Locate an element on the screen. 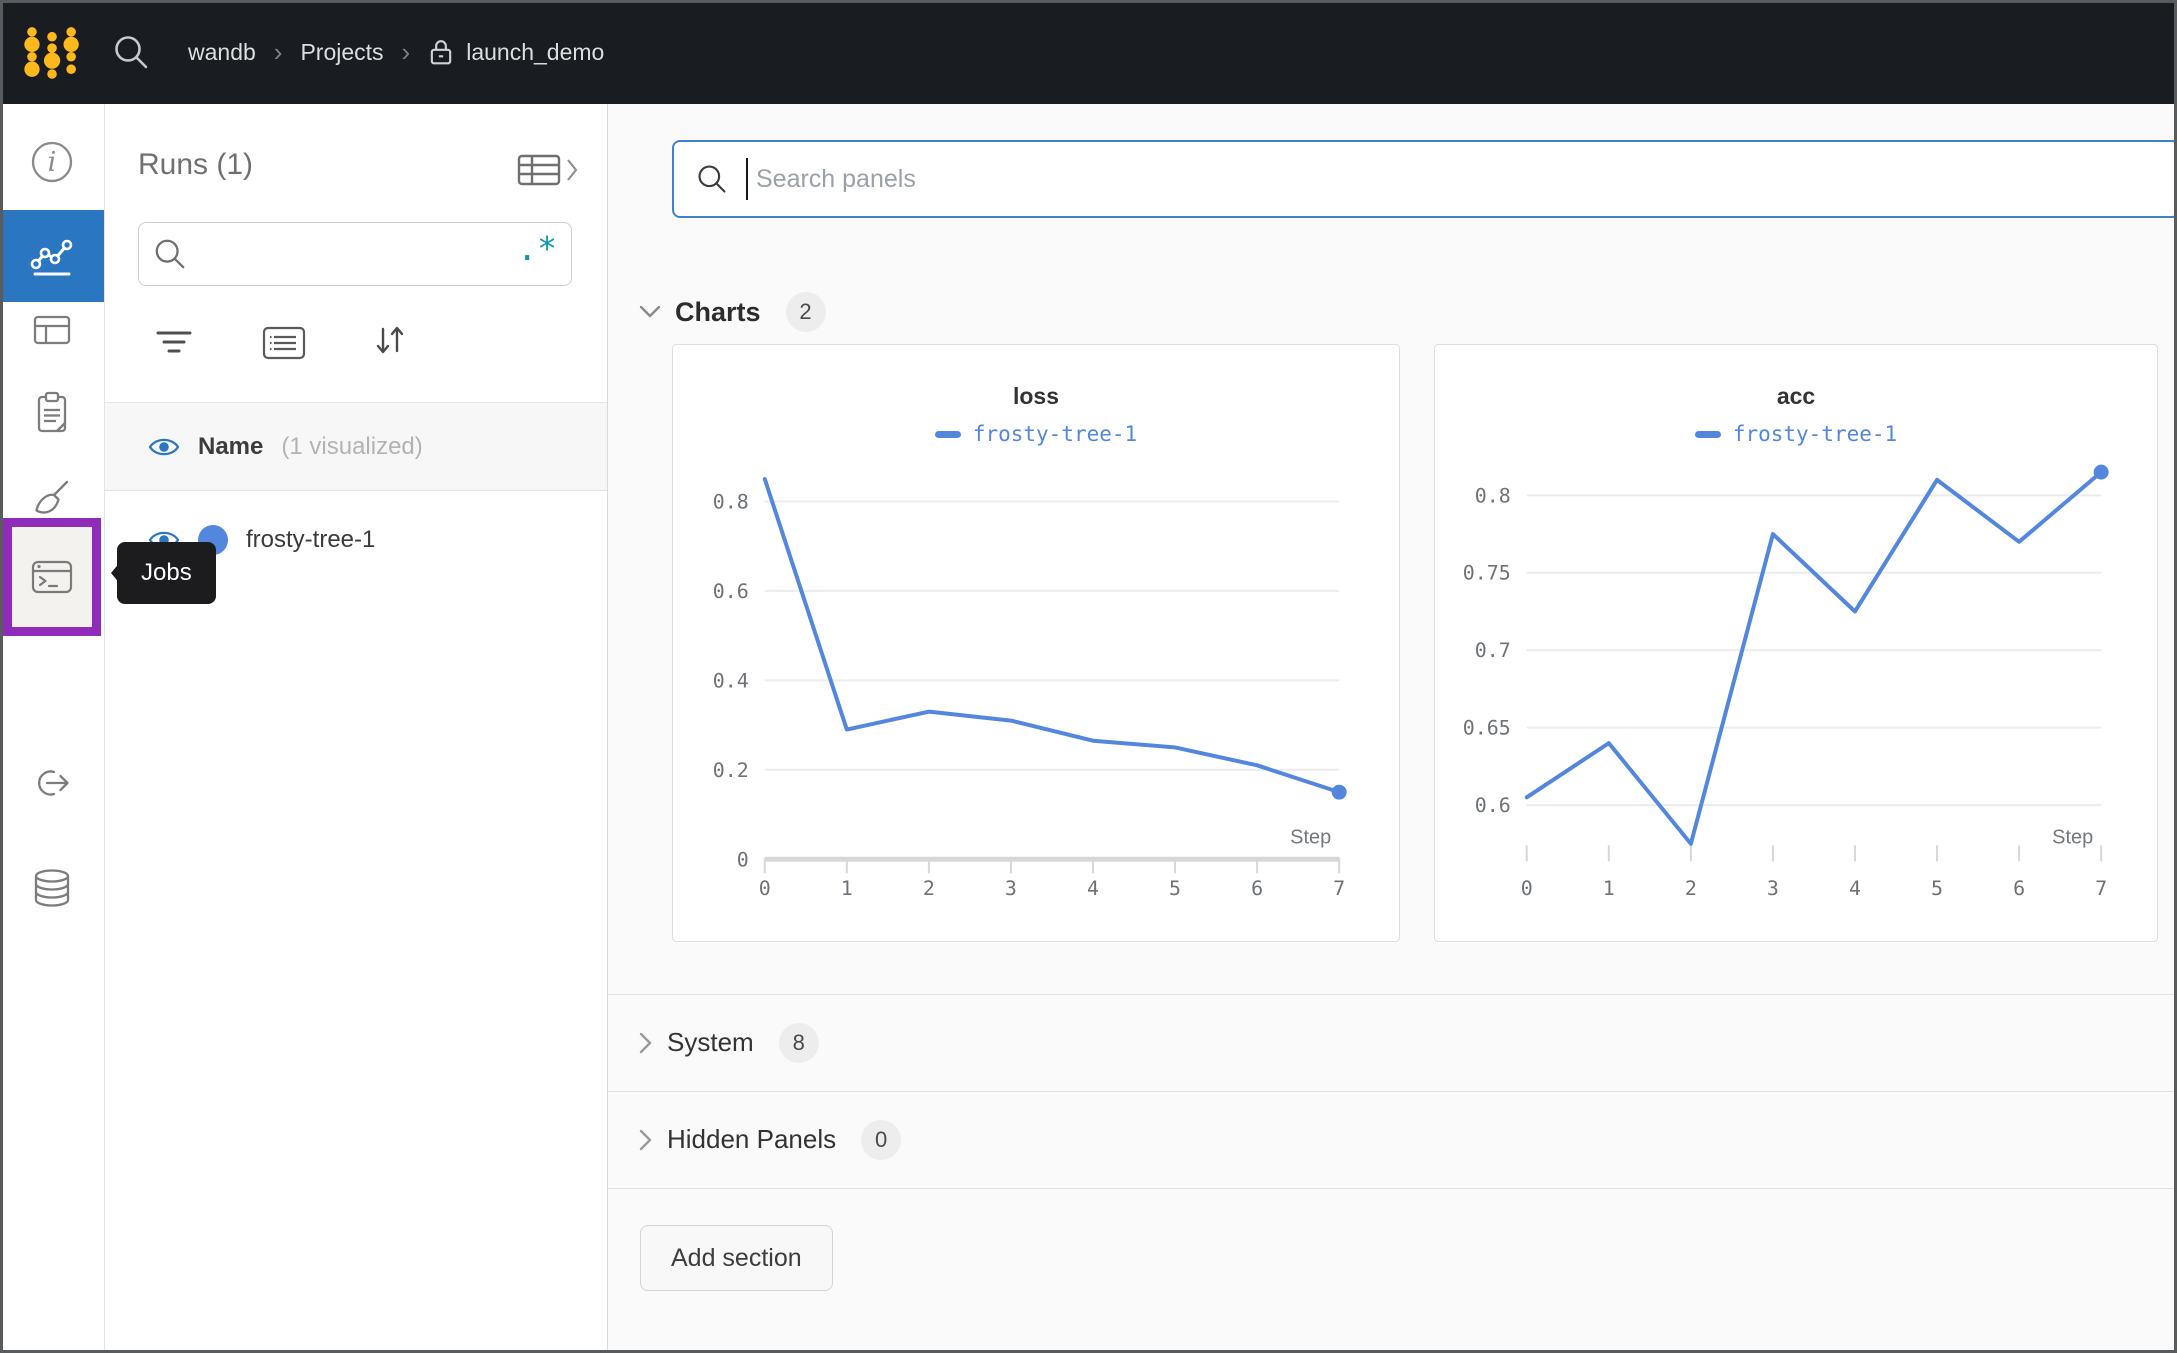 Image resolution: width=2177 pixels, height=1353 pixels. sort-runs-button is located at coordinates (390, 340).